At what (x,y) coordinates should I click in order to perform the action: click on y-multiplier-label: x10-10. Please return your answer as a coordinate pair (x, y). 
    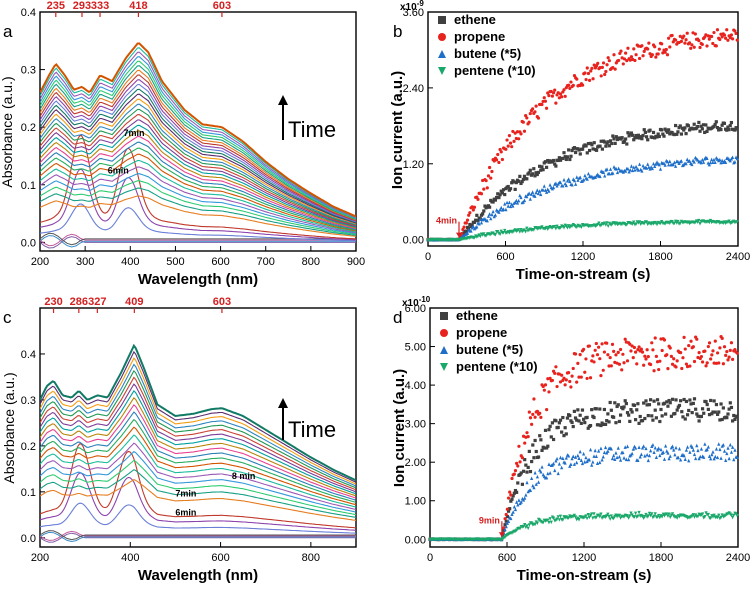
    Looking at the image, I should click on (416, 302).